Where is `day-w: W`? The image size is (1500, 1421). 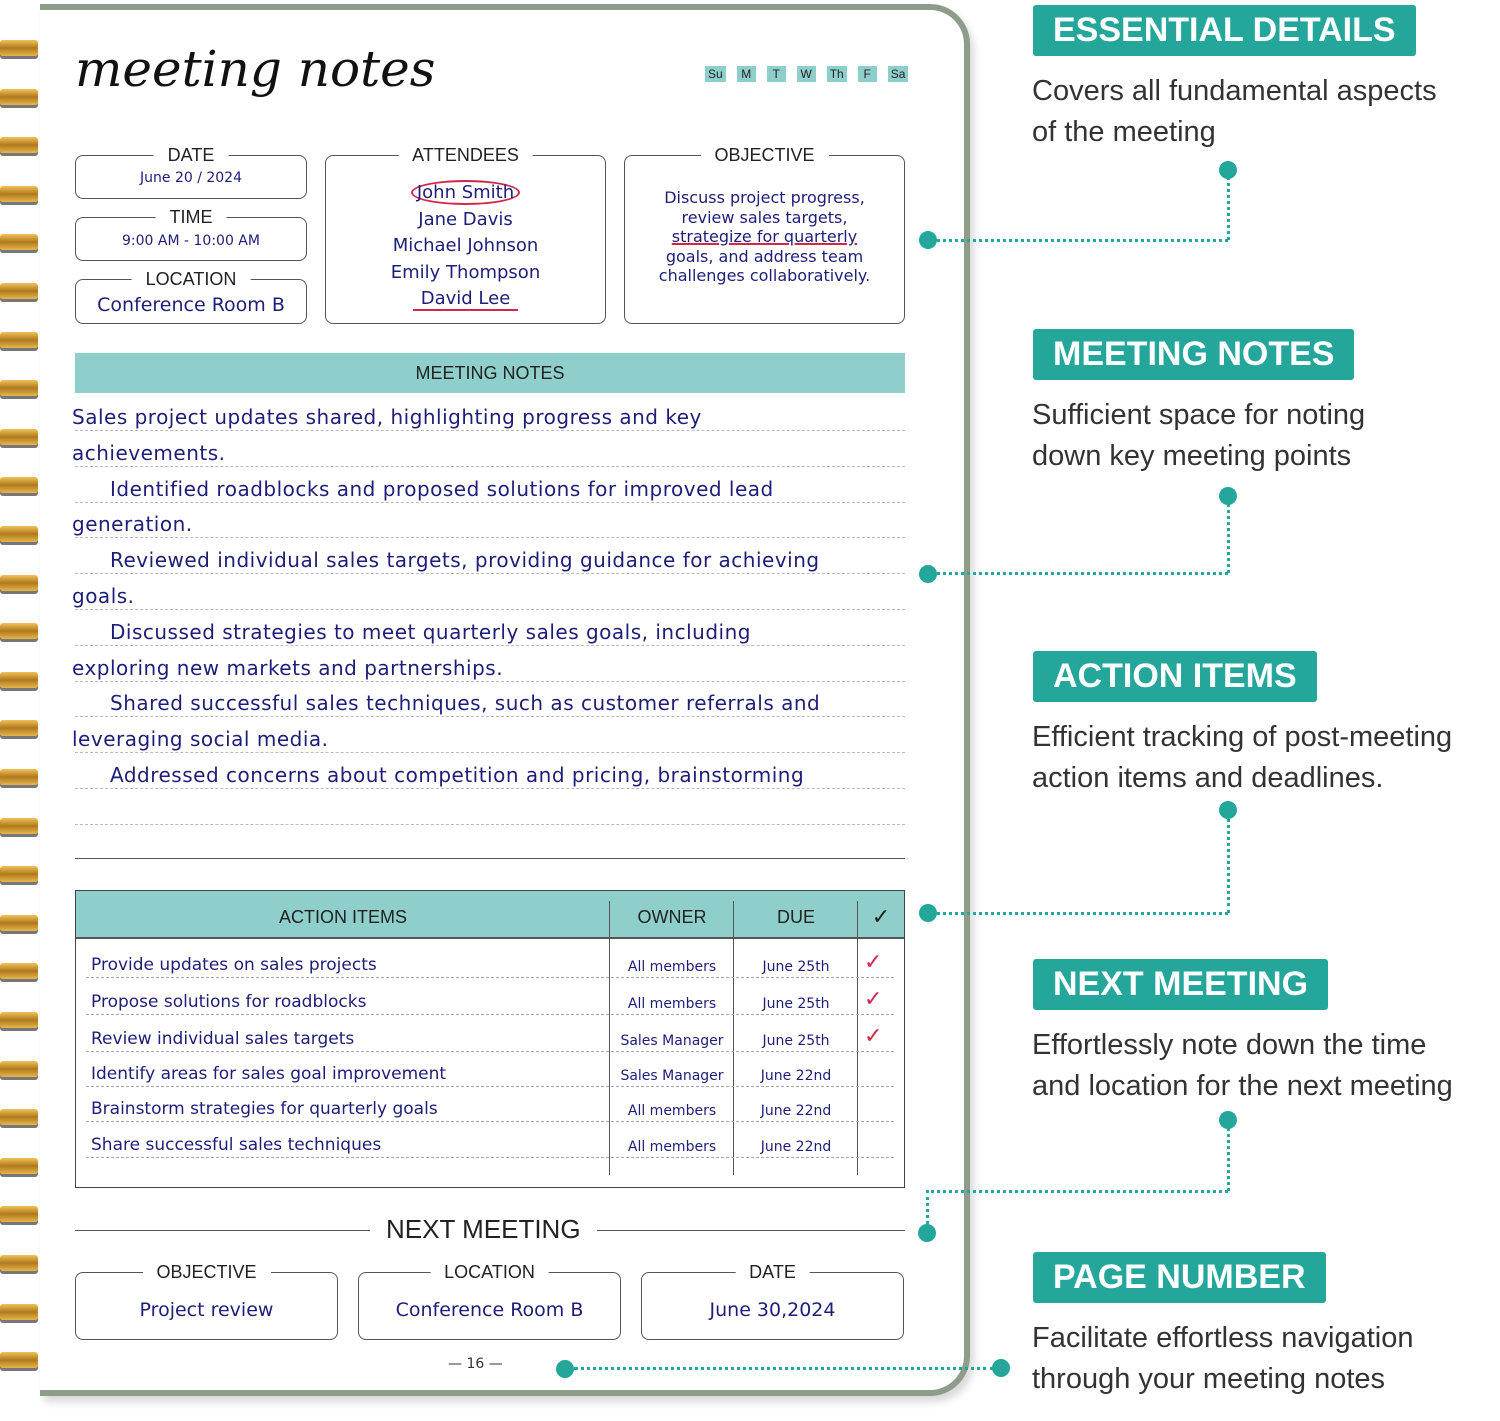
day-w: W is located at coordinates (806, 74).